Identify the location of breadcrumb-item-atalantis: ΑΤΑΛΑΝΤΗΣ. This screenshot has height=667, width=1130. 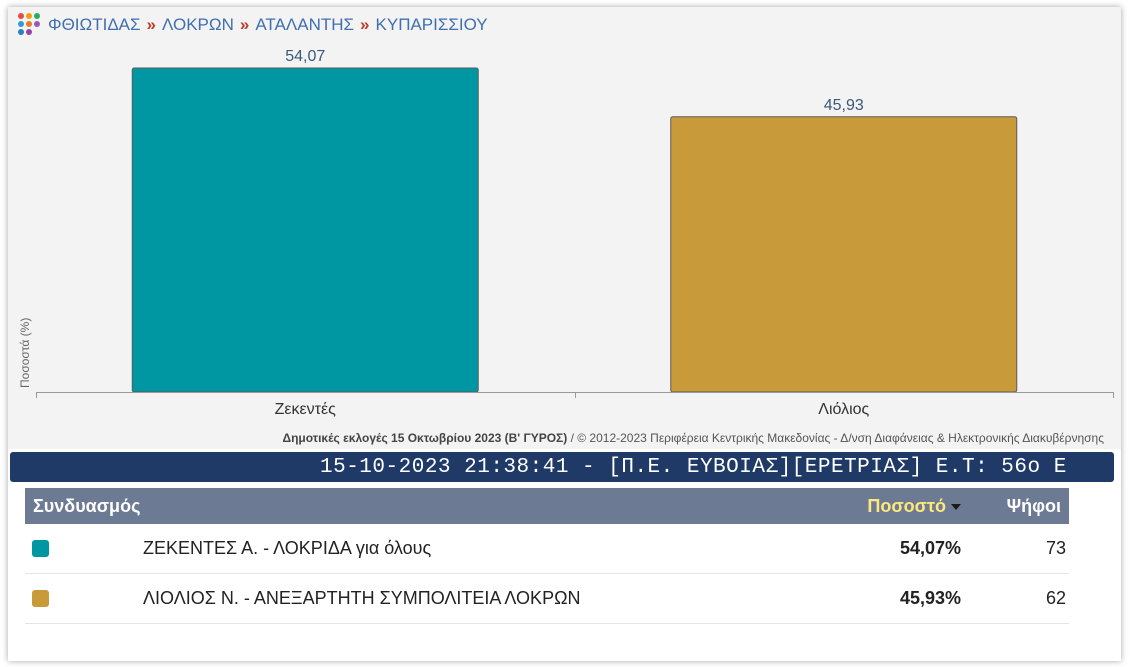
(305, 24).